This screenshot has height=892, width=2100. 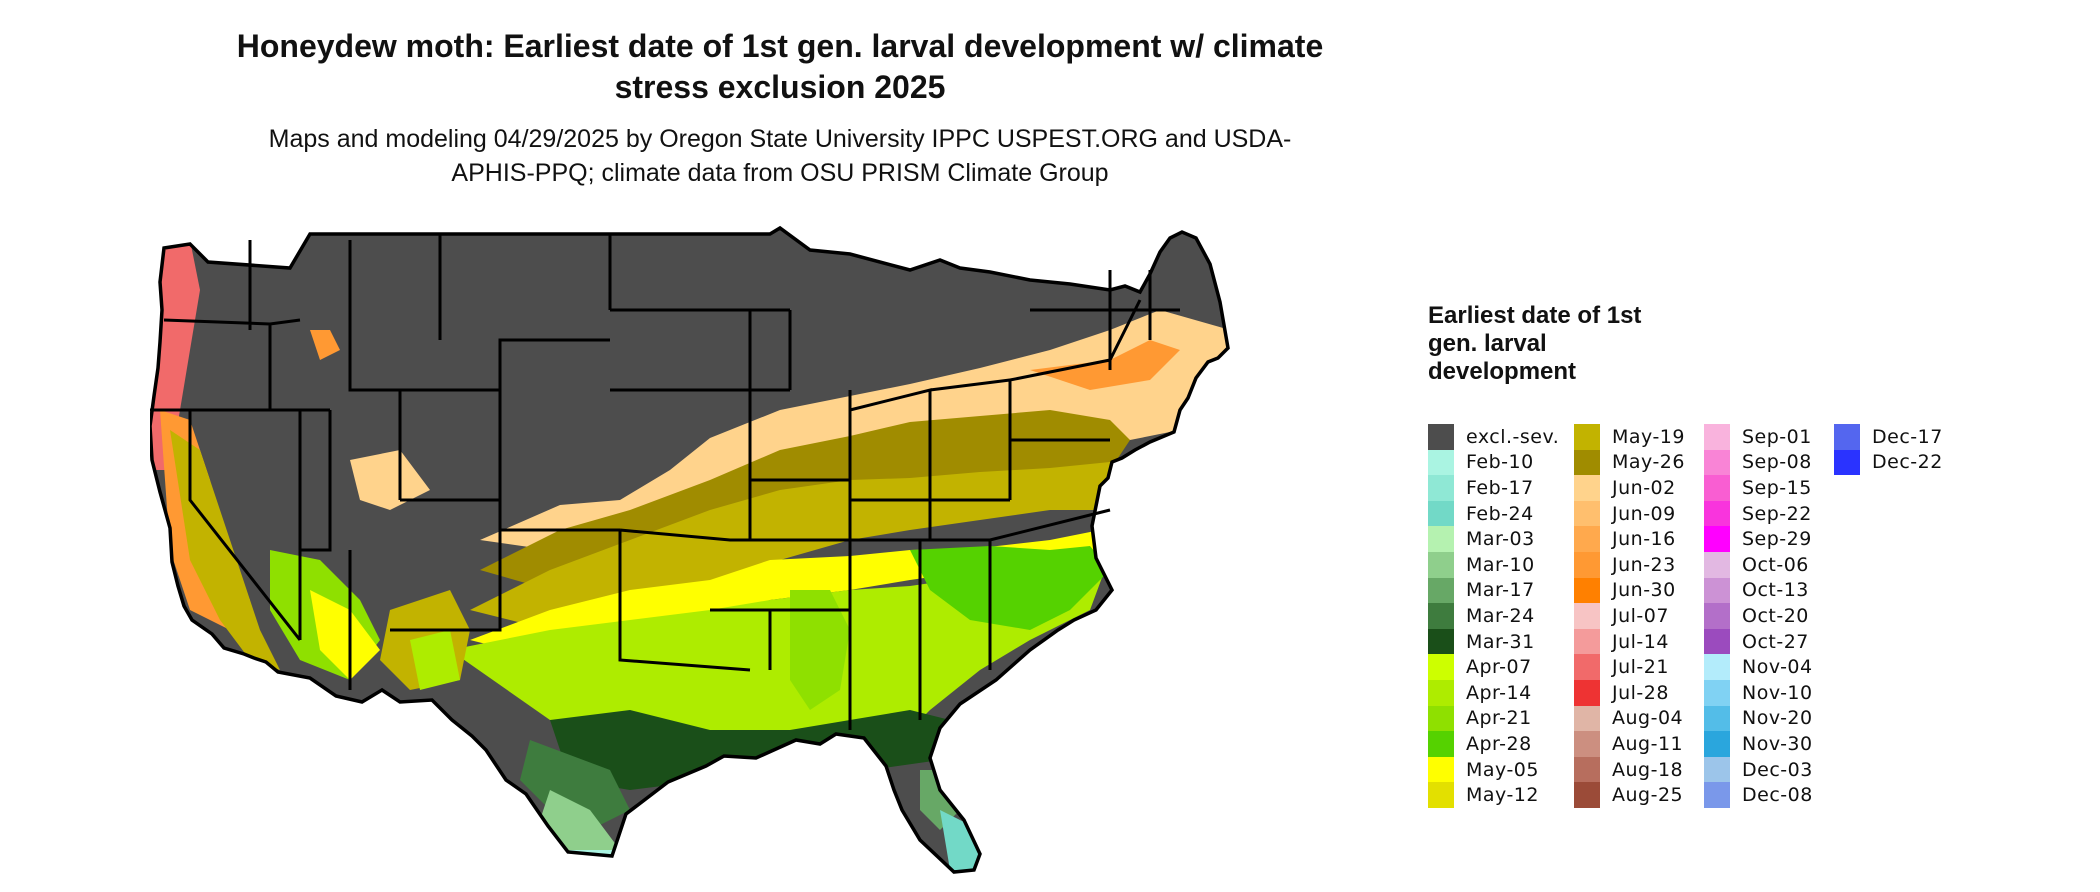 What do you see at coordinates (1513, 436) in the screenshot?
I see `legend-label: excl.-sev.` at bounding box center [1513, 436].